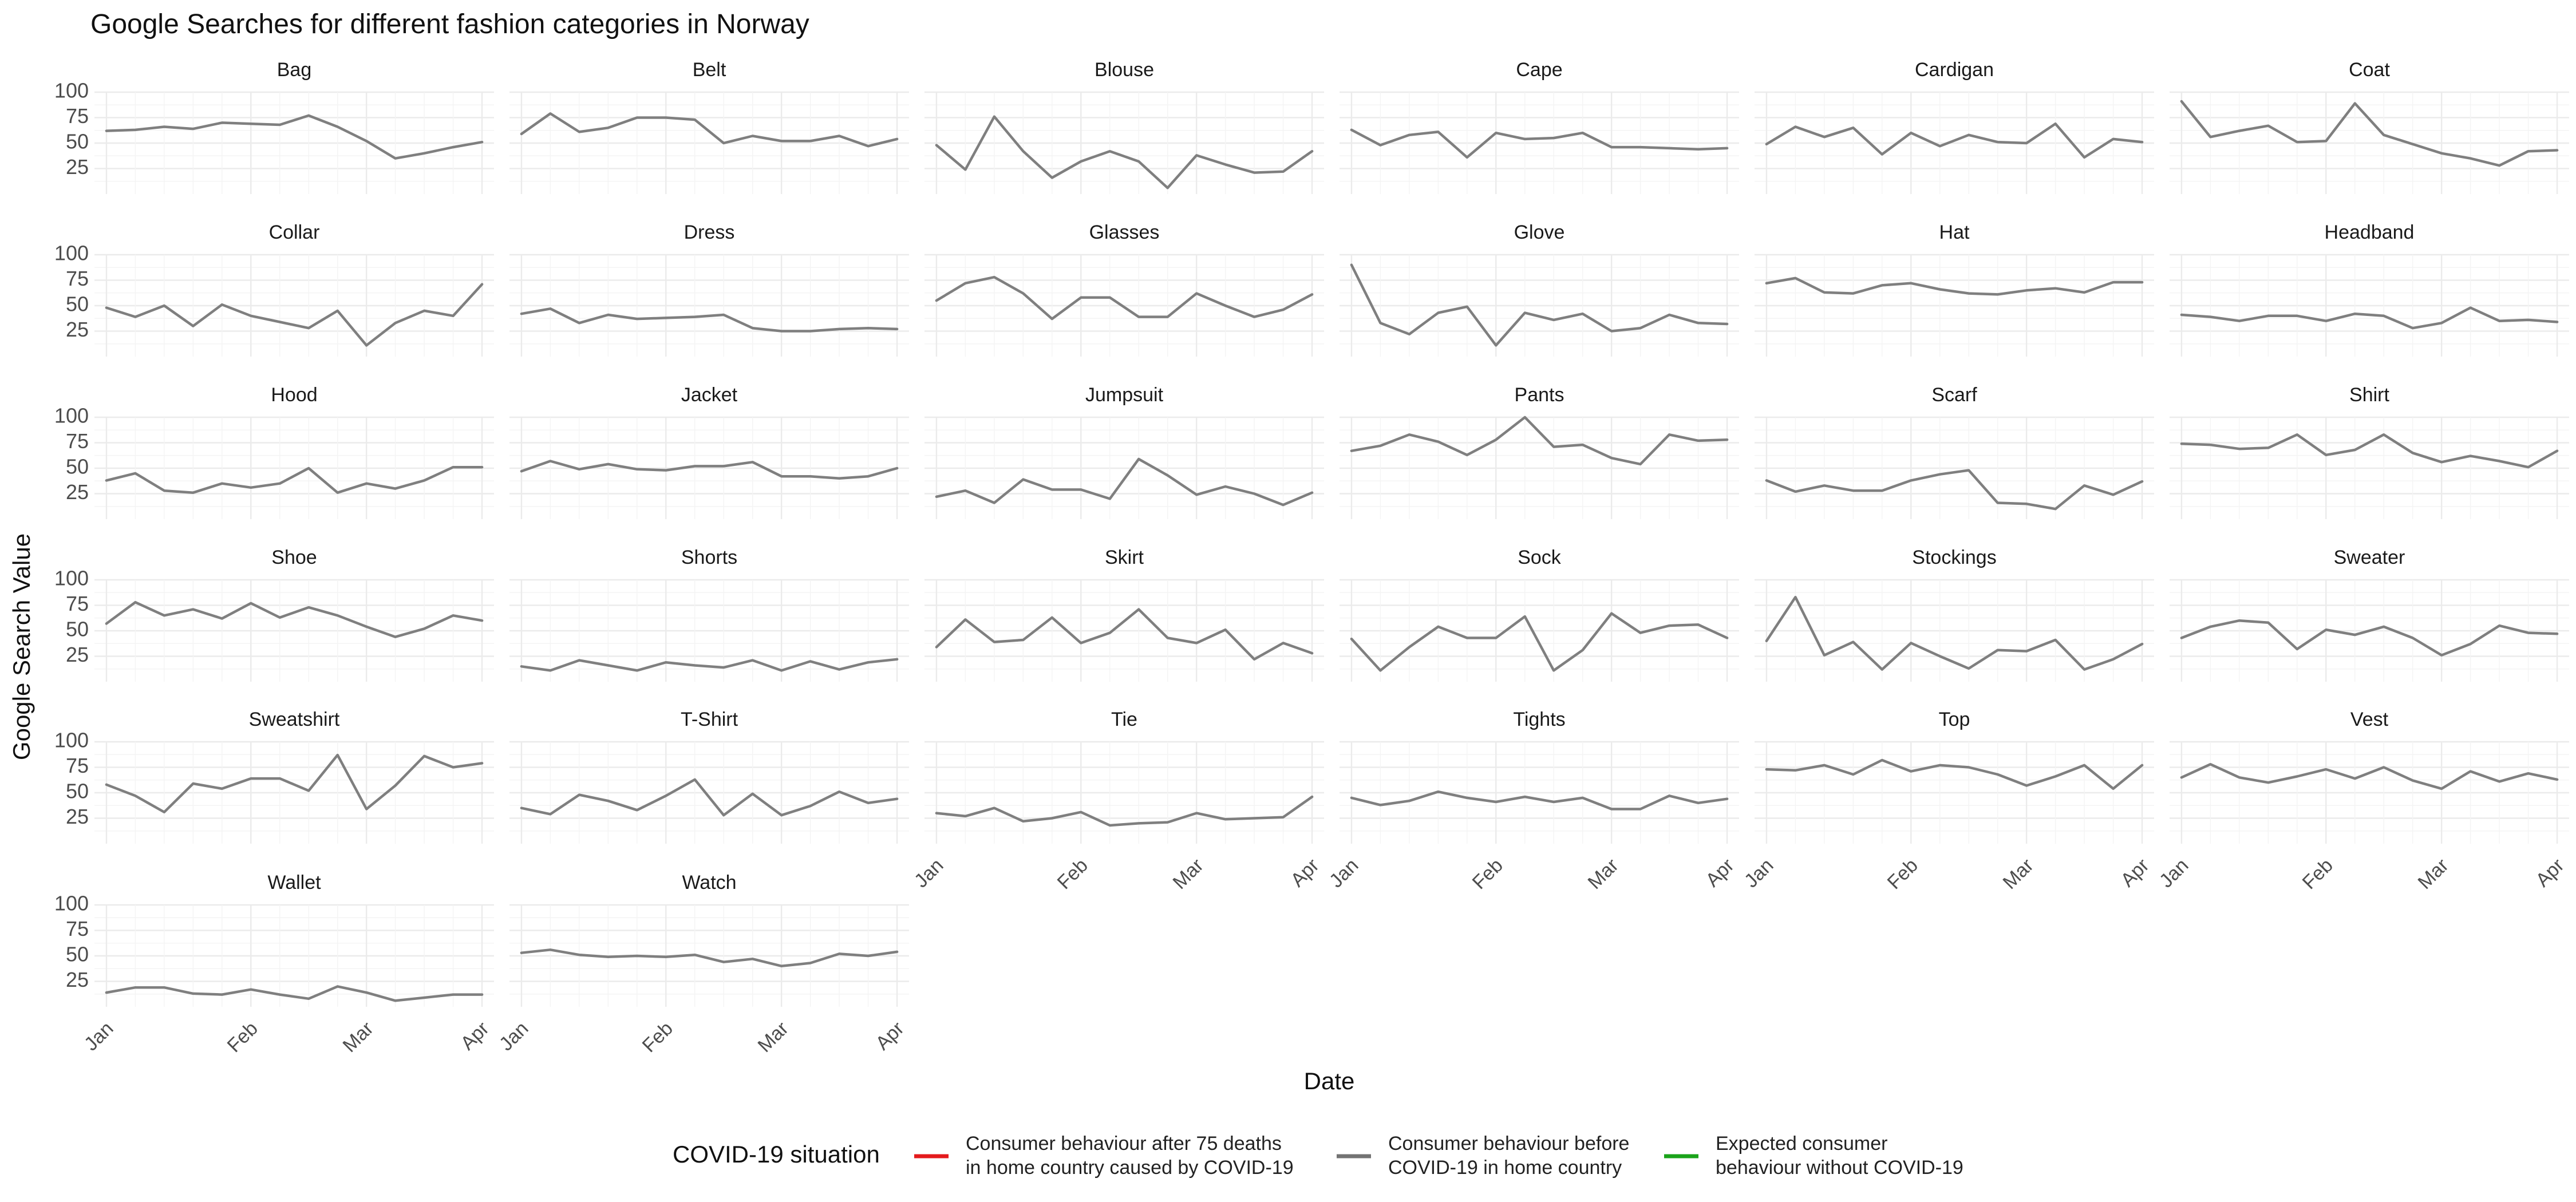 The width and height of the screenshot is (2576, 1202). Describe the element at coordinates (709, 470) in the screenshot. I see `series-line-jacket` at that location.